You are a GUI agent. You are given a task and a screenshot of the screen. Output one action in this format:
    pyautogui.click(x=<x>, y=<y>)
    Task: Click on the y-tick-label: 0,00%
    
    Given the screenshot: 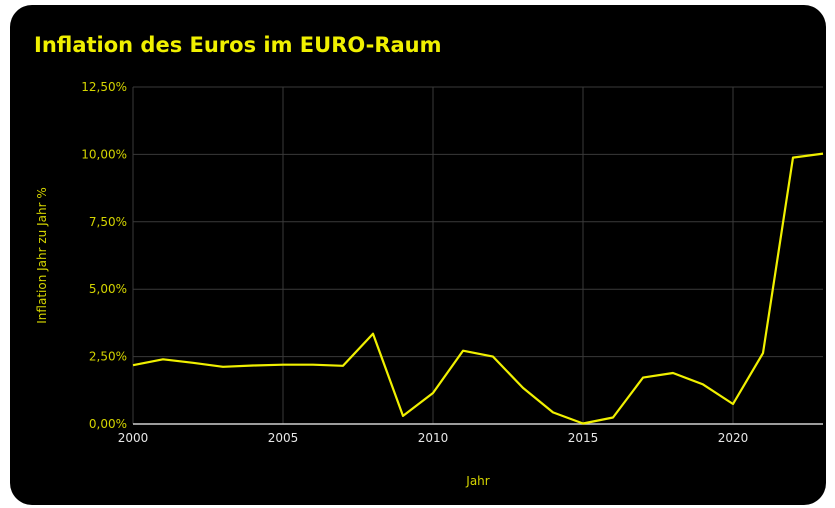 What is the action you would take?
    pyautogui.click(x=108, y=424)
    